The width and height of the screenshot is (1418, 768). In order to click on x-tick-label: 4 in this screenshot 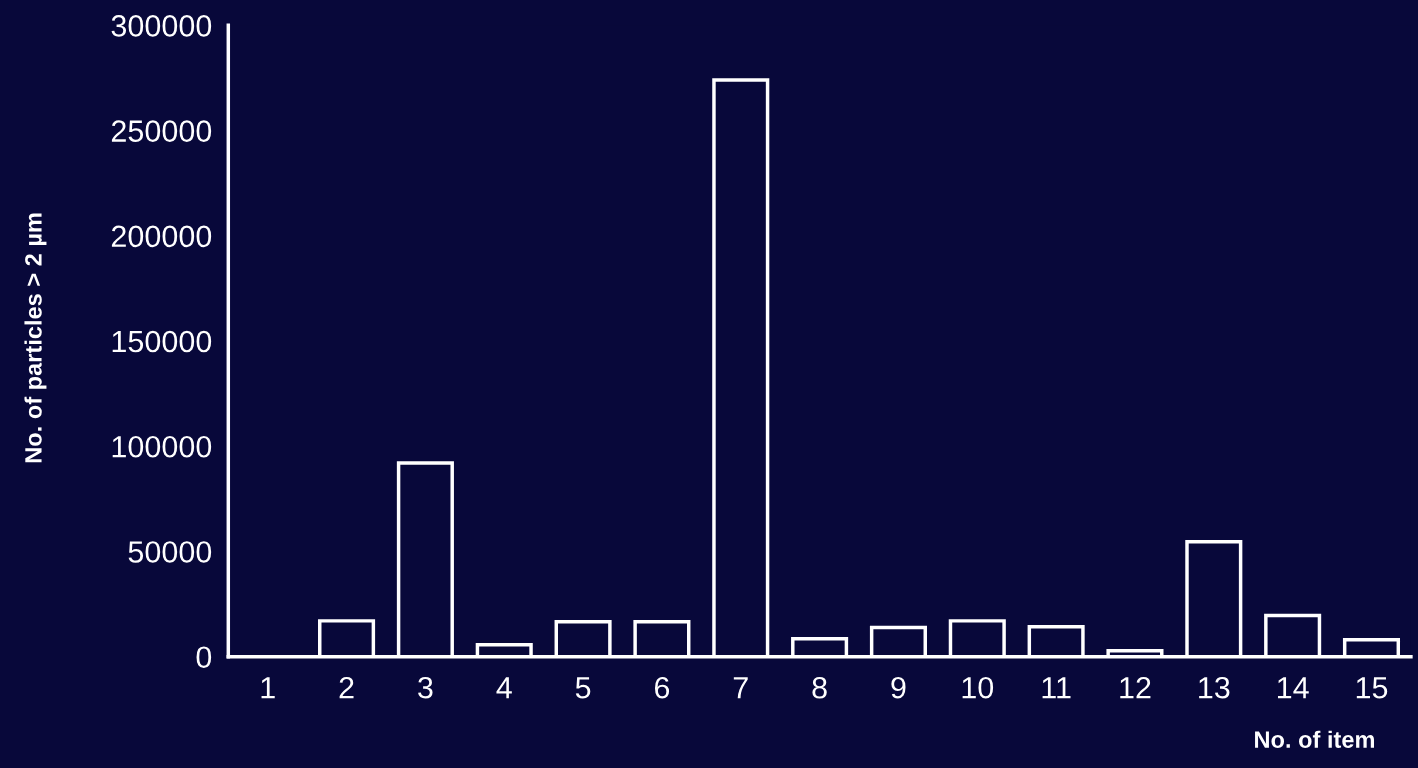, I will do `click(504, 688)`.